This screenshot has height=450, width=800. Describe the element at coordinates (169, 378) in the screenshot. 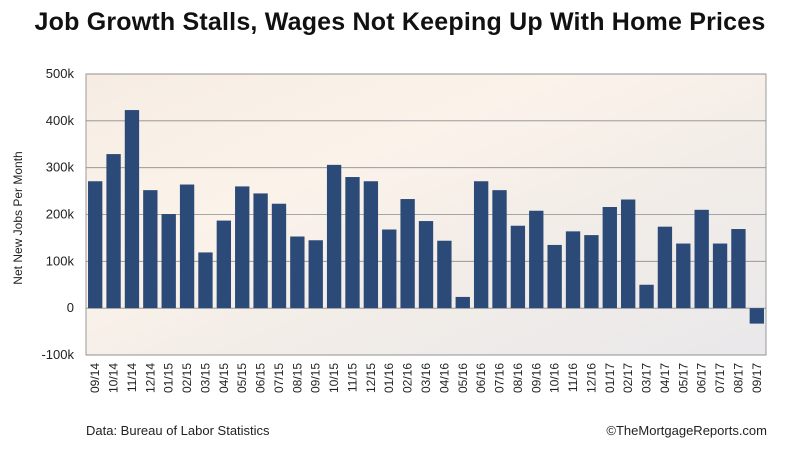

I see `x-tick-label: 01/15` at that location.